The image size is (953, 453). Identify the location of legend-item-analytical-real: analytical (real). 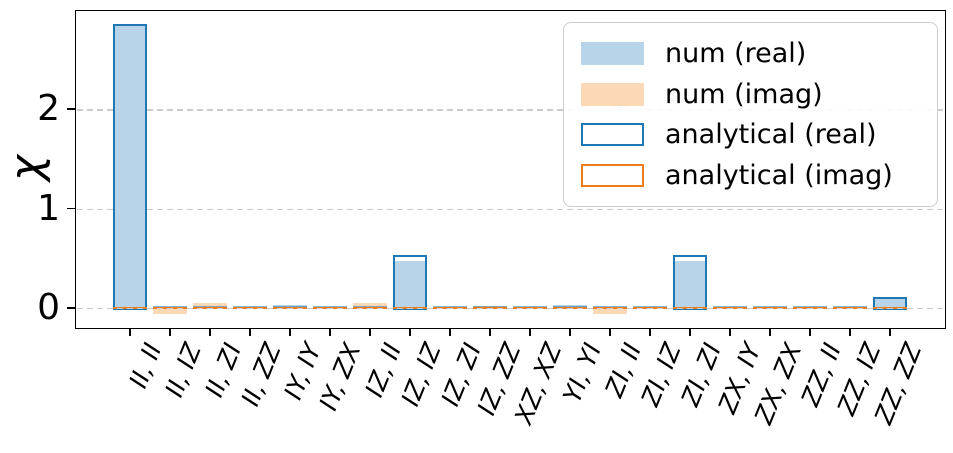
(750, 134).